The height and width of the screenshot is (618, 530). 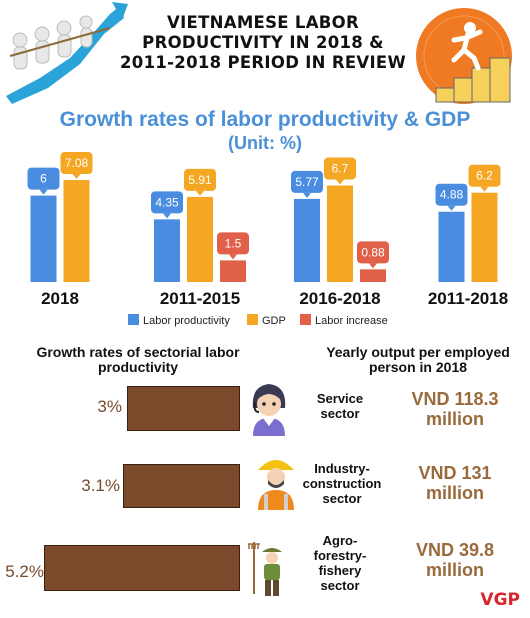 I want to click on chart-unit: (Unit: %), so click(x=265, y=143).